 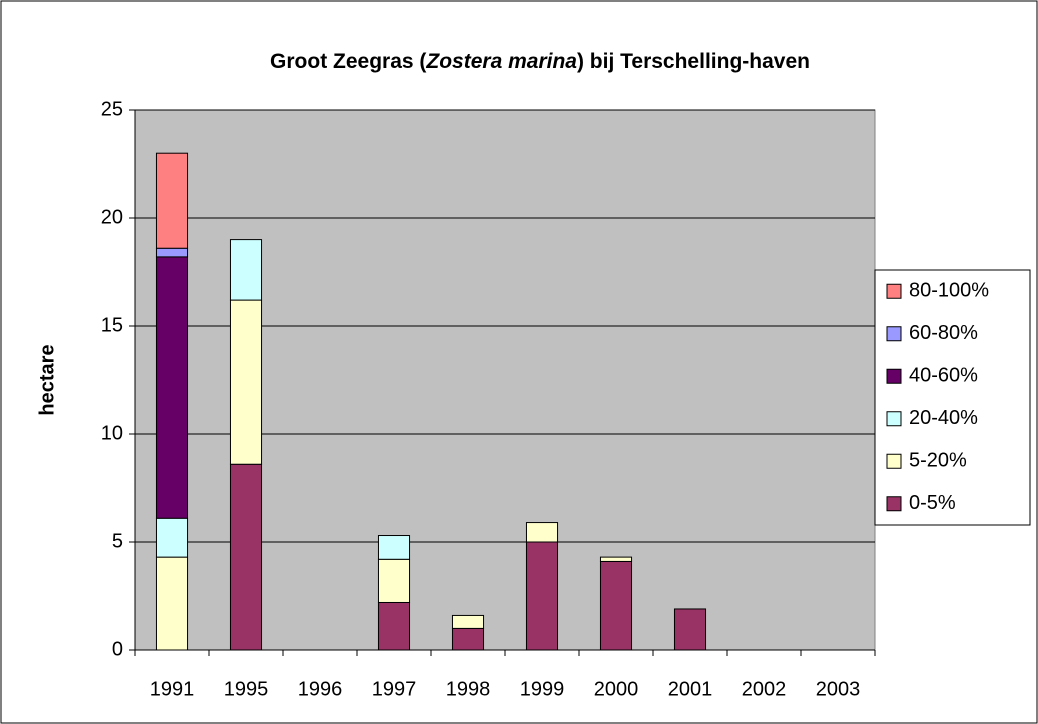 I want to click on y-tick-label: 20, so click(x=112, y=217).